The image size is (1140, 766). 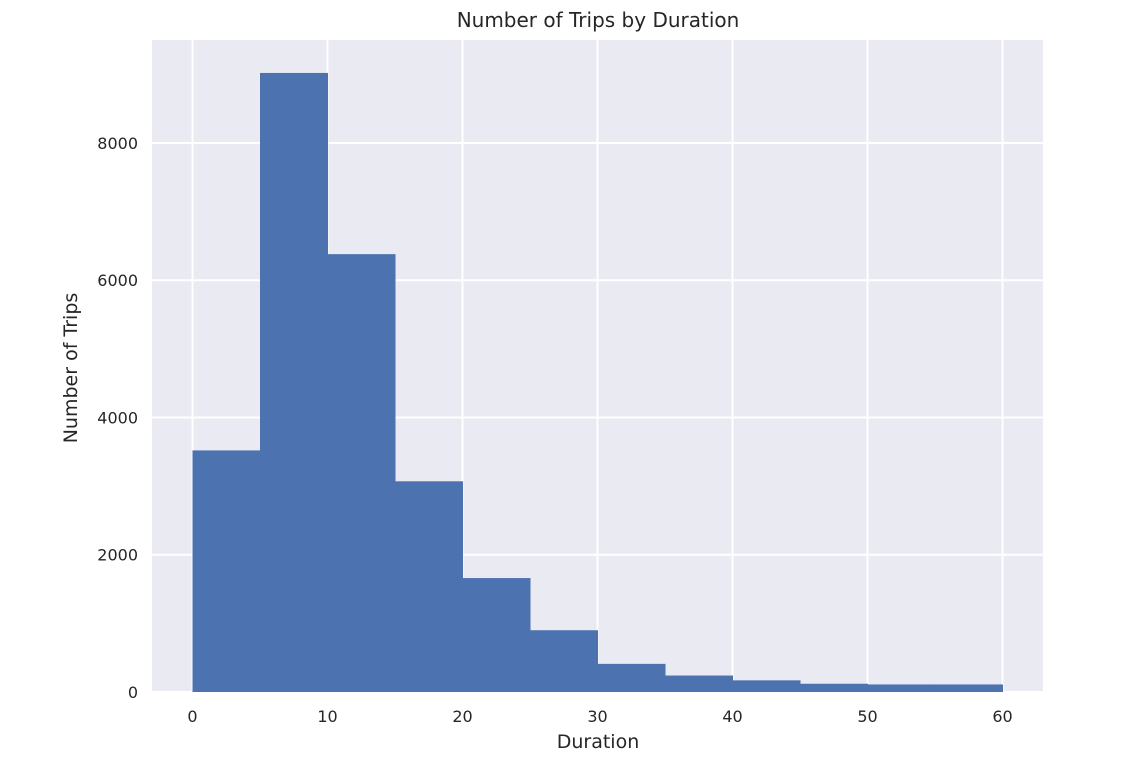 I want to click on x-tick-label: 40, so click(x=732, y=716).